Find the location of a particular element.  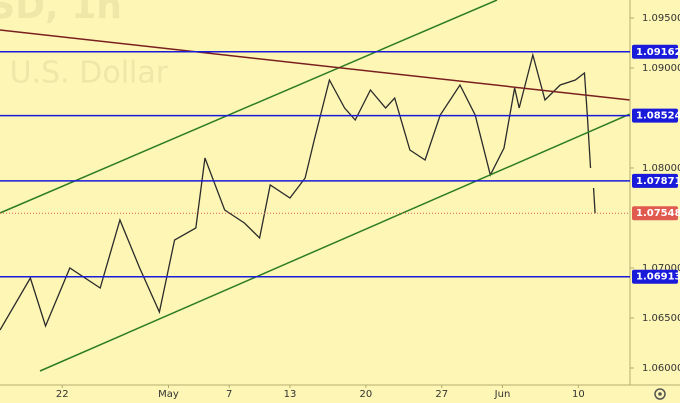

y-tick-label: 1.06000 is located at coordinates (661, 368).